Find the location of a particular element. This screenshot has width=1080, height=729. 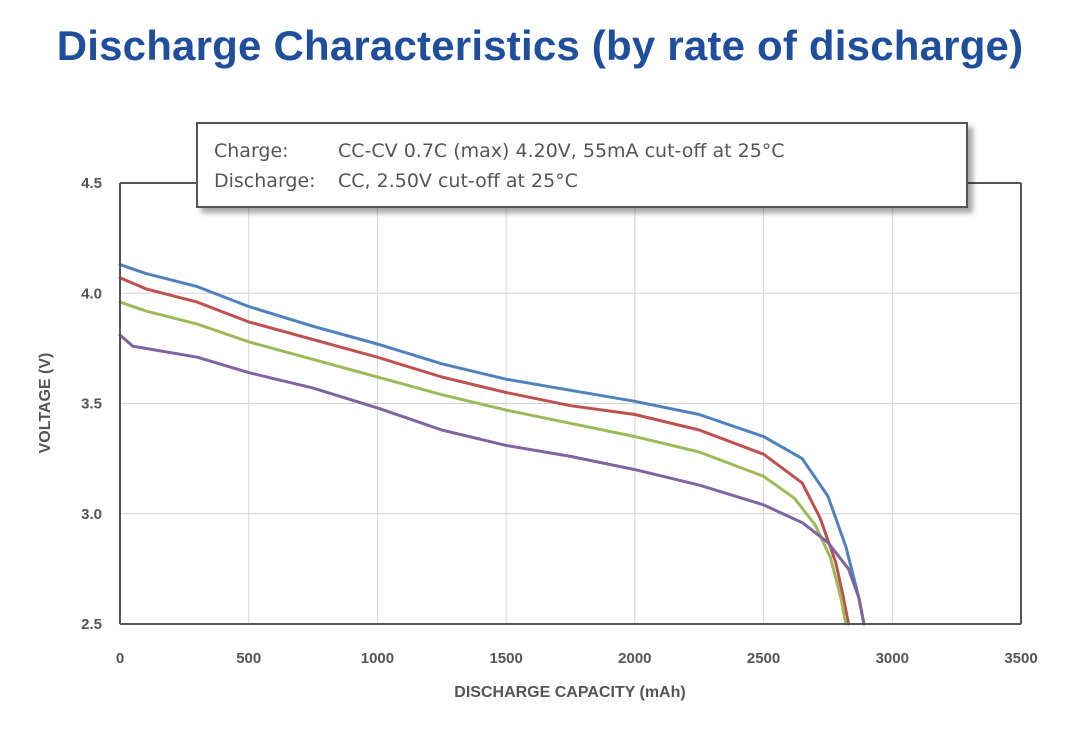

y-tick-label: 4.5 is located at coordinates (91, 183).